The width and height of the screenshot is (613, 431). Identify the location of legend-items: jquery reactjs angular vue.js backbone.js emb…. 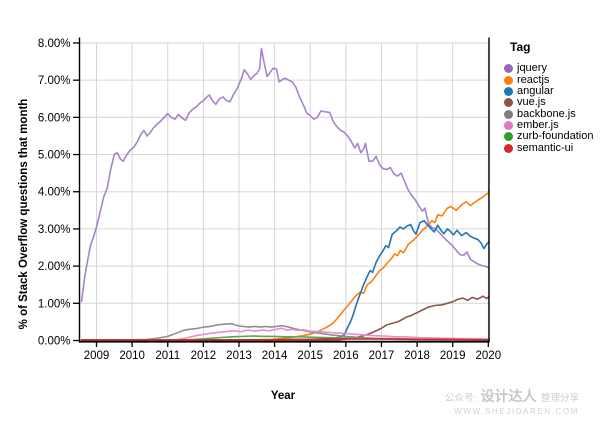
(555, 108).